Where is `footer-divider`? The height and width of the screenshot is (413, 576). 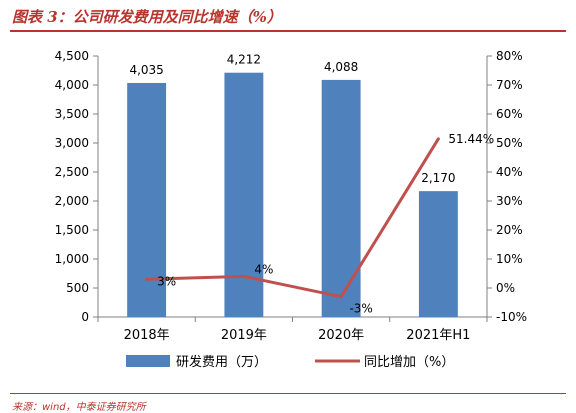 footer-divider is located at coordinates (288, 393).